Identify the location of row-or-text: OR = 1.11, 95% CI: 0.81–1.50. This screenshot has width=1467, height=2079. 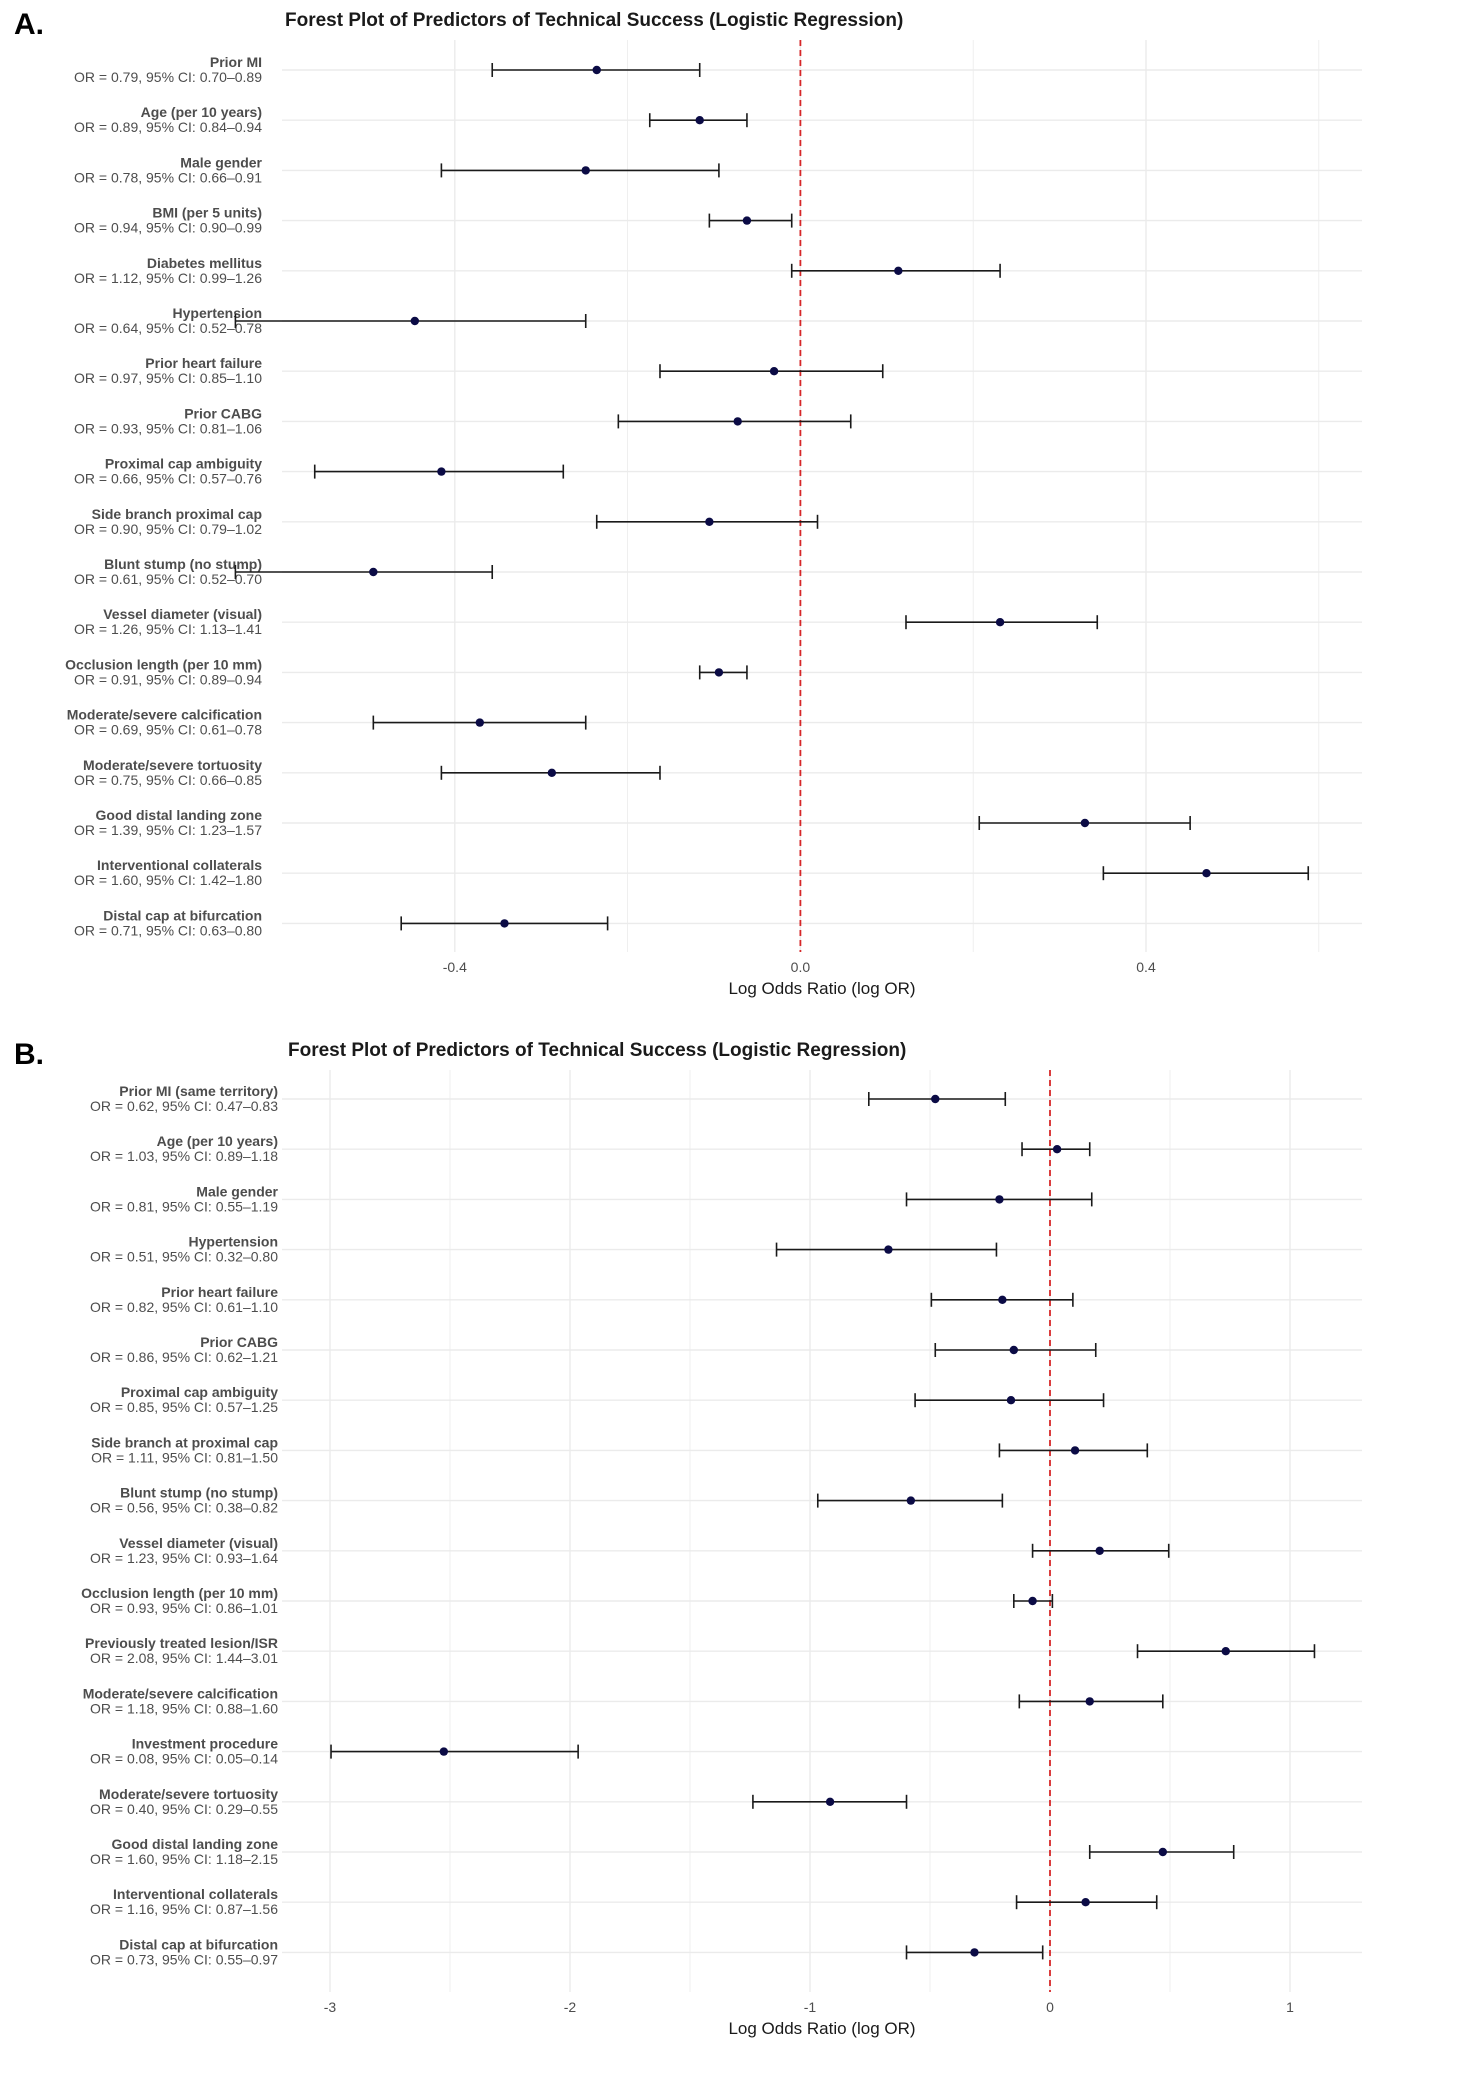
(184, 1457).